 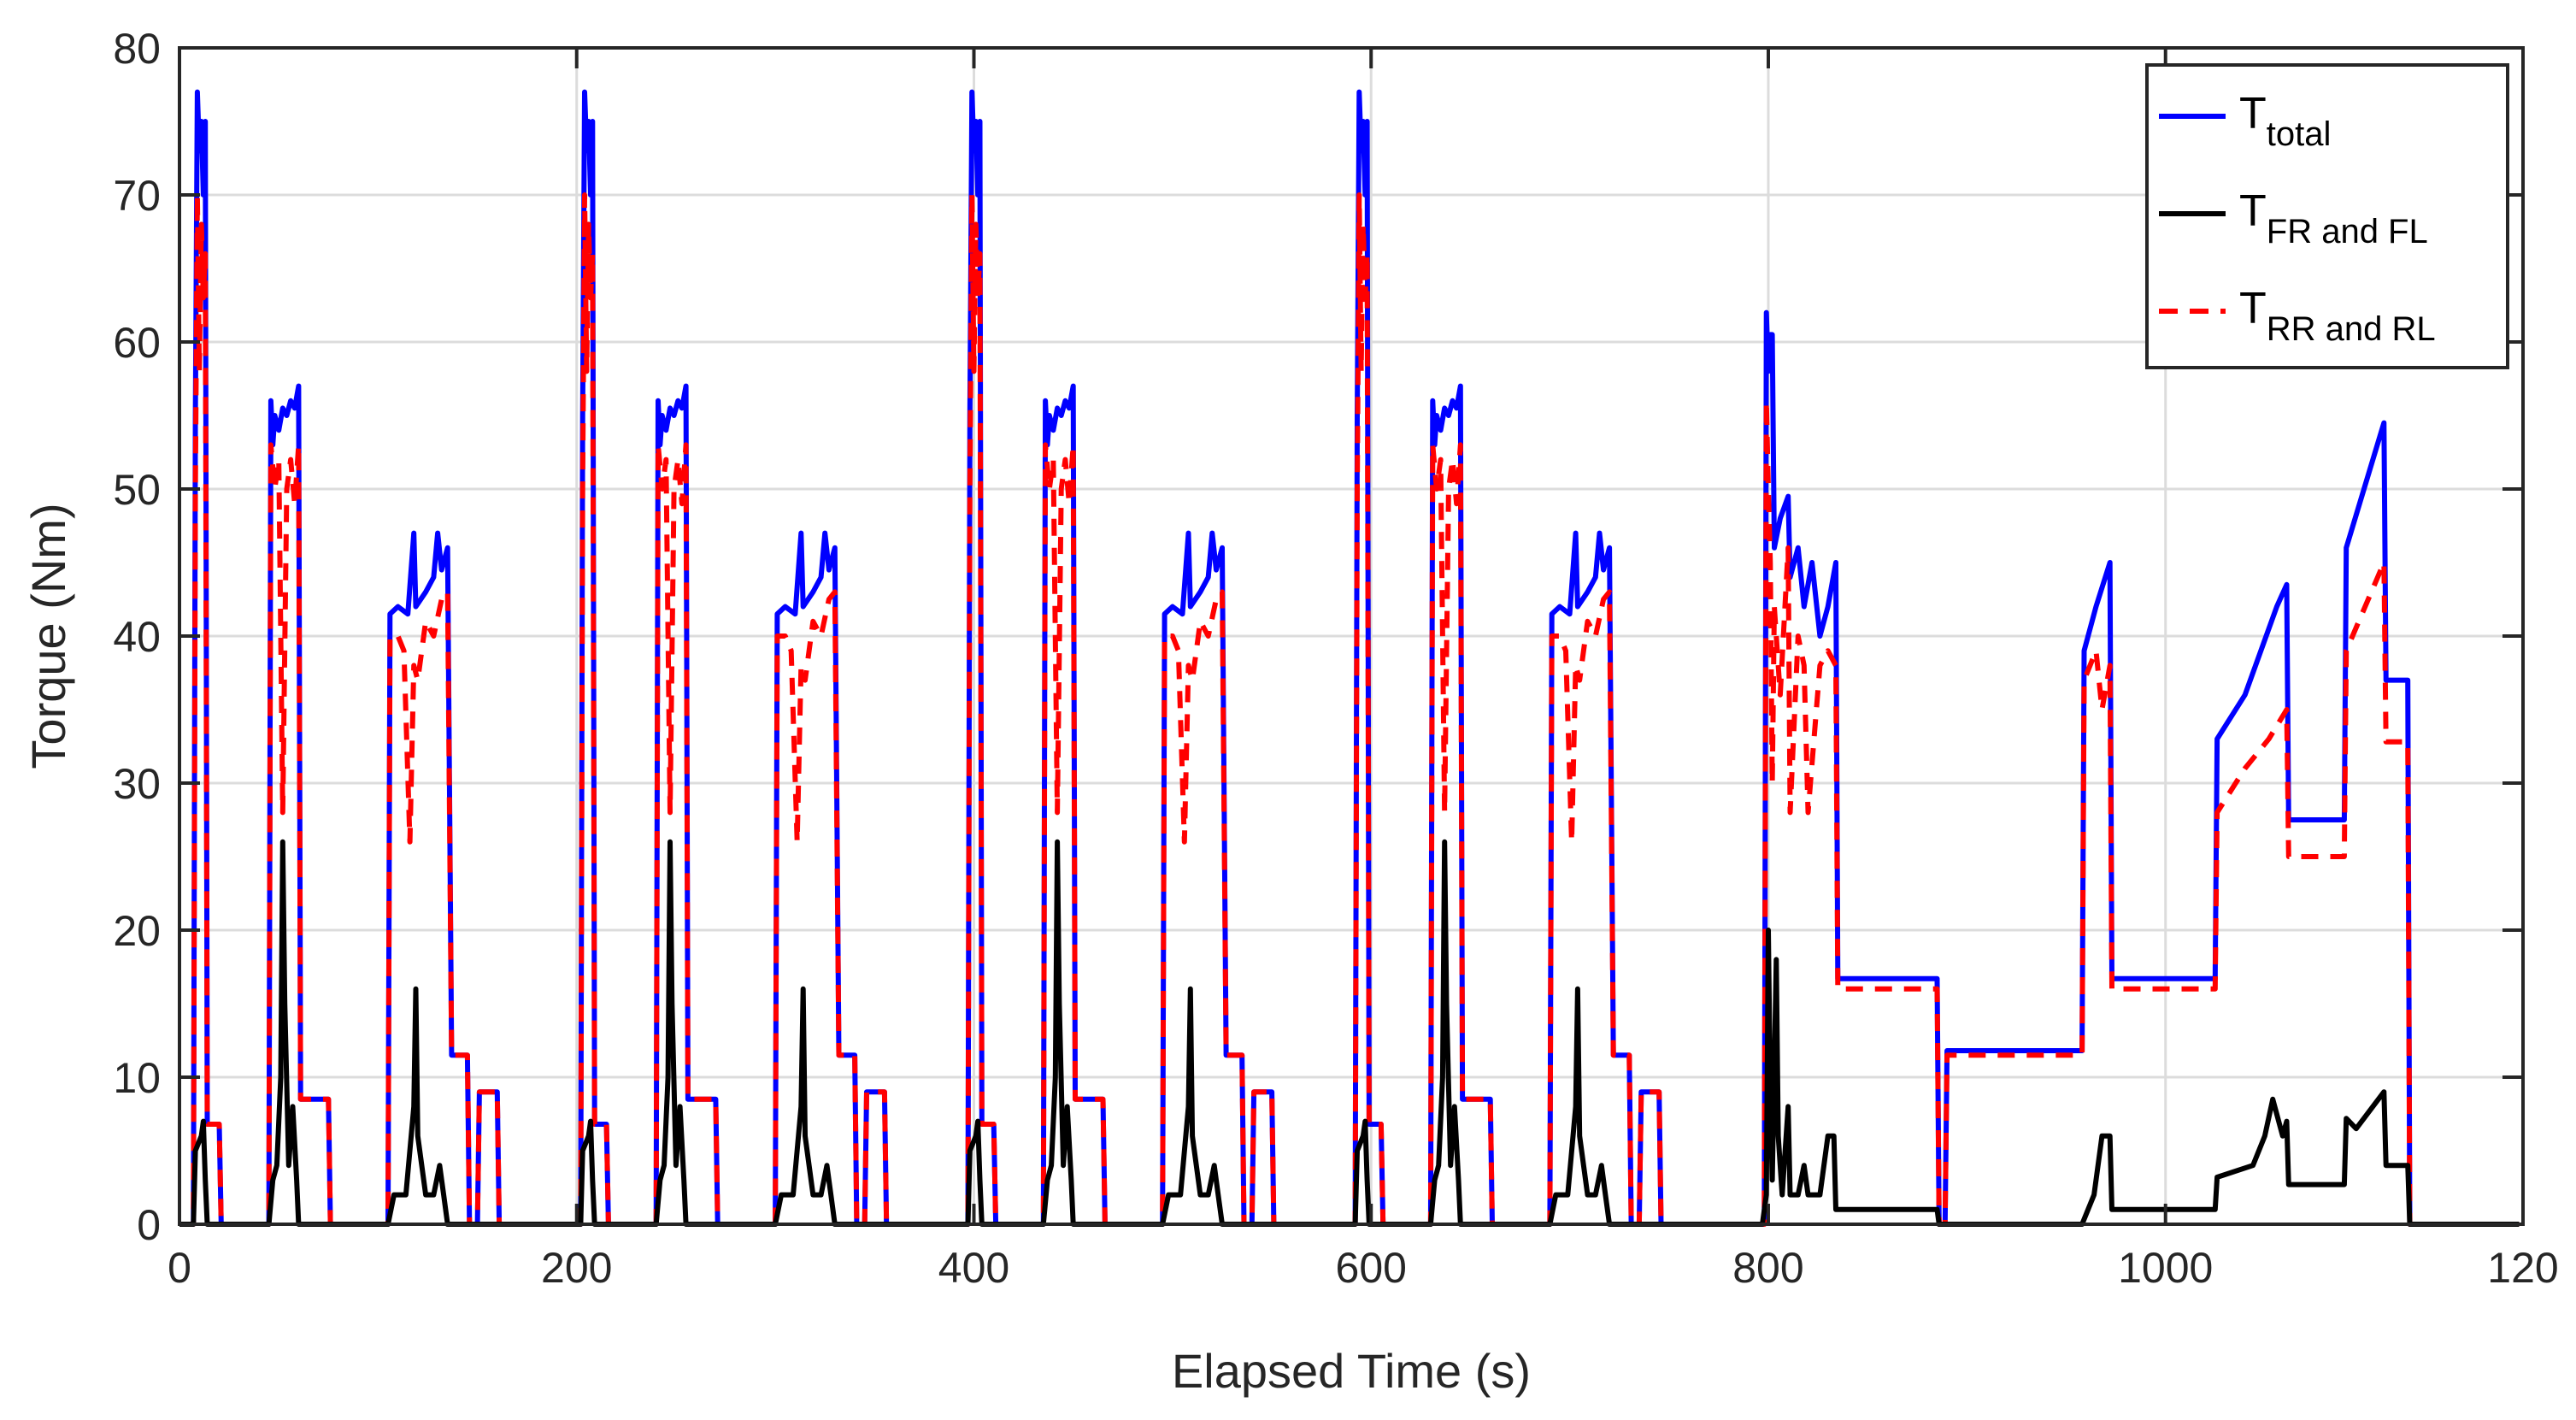 What do you see at coordinates (973, 1268) in the screenshot?
I see `x-tick-label: 400` at bounding box center [973, 1268].